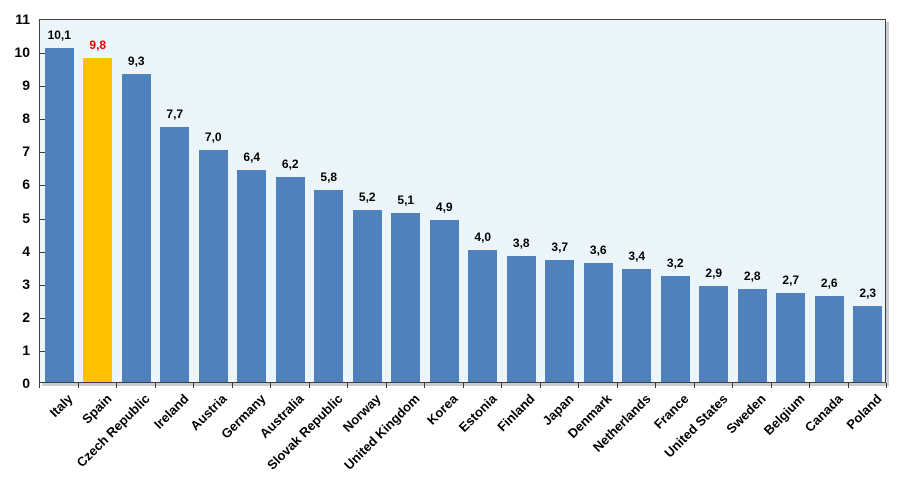 The height and width of the screenshot is (499, 901). What do you see at coordinates (213, 137) in the screenshot?
I see `bar-value-label: 7,0` at bounding box center [213, 137].